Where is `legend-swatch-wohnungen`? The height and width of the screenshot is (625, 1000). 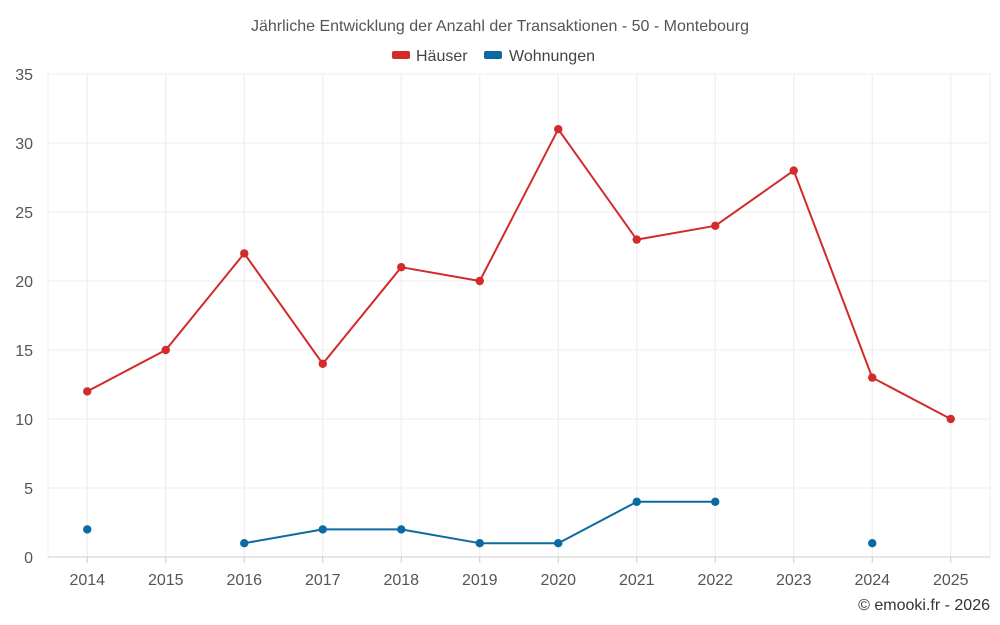 legend-swatch-wohnungen is located at coordinates (493, 55).